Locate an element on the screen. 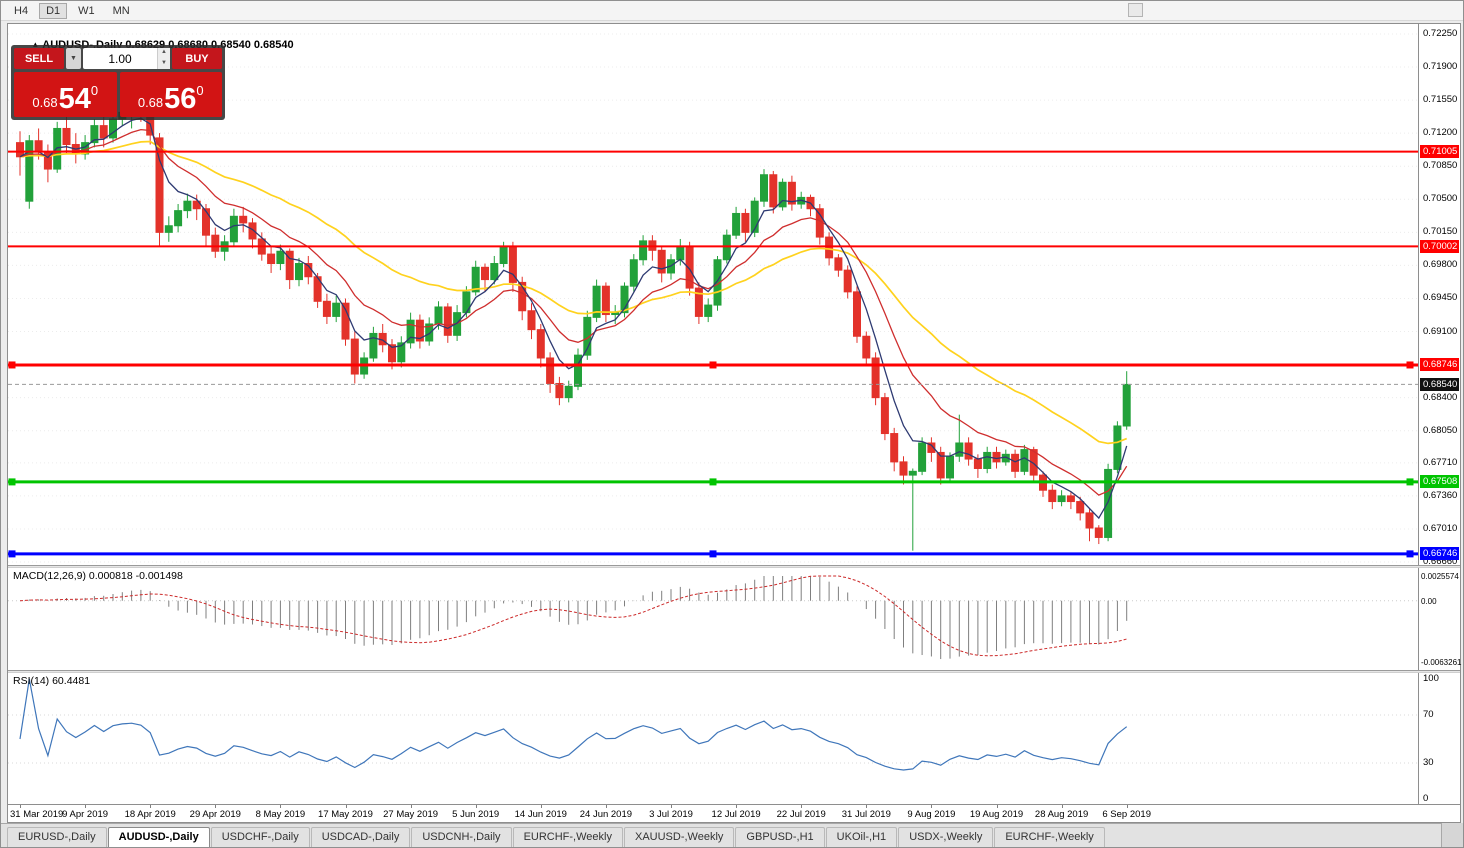 The width and height of the screenshot is (1464, 848). chart-tab-usdcnh--daily: USDCNH-,Daily is located at coordinates (461, 837).